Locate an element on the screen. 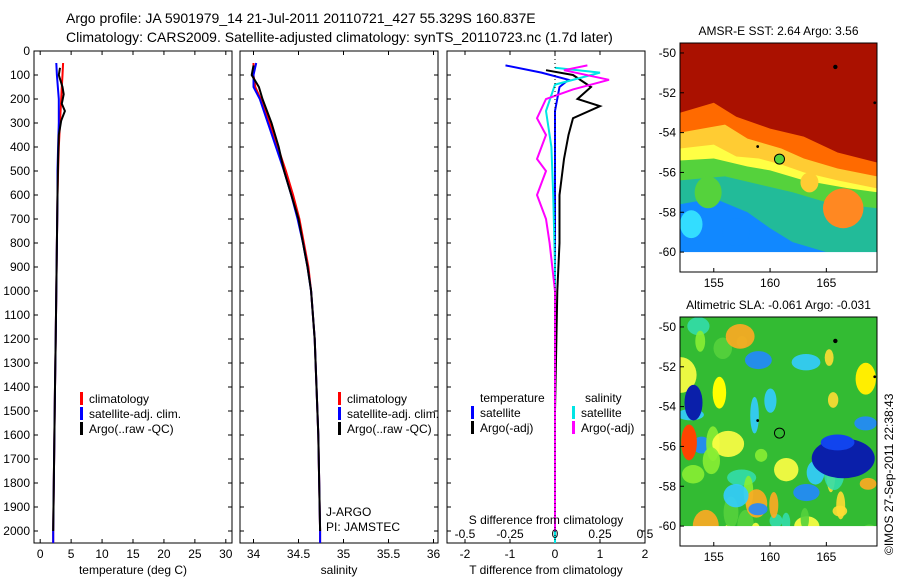 The image size is (900, 580). x-axis-label: salinity is located at coordinates (339, 570).